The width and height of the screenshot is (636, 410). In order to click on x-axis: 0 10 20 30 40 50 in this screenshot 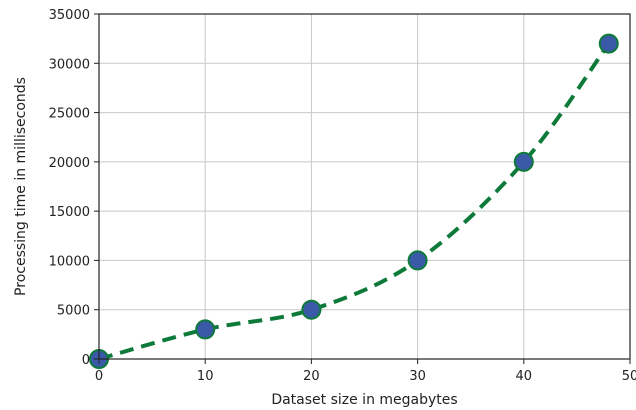, I will do `click(365, 371)`.